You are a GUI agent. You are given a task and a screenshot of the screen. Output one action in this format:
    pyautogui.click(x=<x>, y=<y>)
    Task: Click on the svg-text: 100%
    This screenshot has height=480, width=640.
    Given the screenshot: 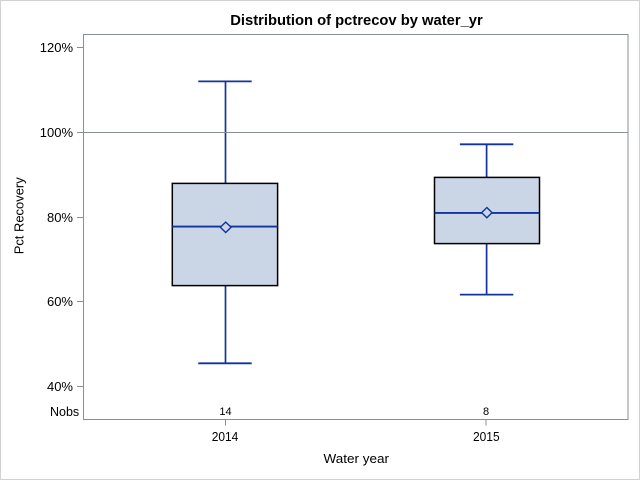 What is the action you would take?
    pyautogui.click(x=57, y=132)
    